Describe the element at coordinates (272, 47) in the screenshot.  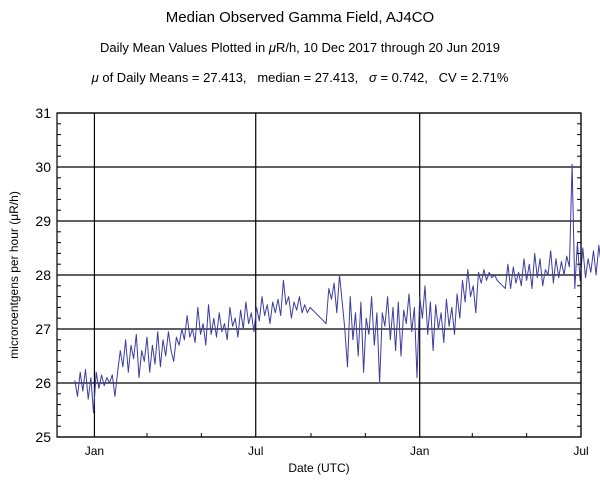
I see `subtitle-mu: μ` at that location.